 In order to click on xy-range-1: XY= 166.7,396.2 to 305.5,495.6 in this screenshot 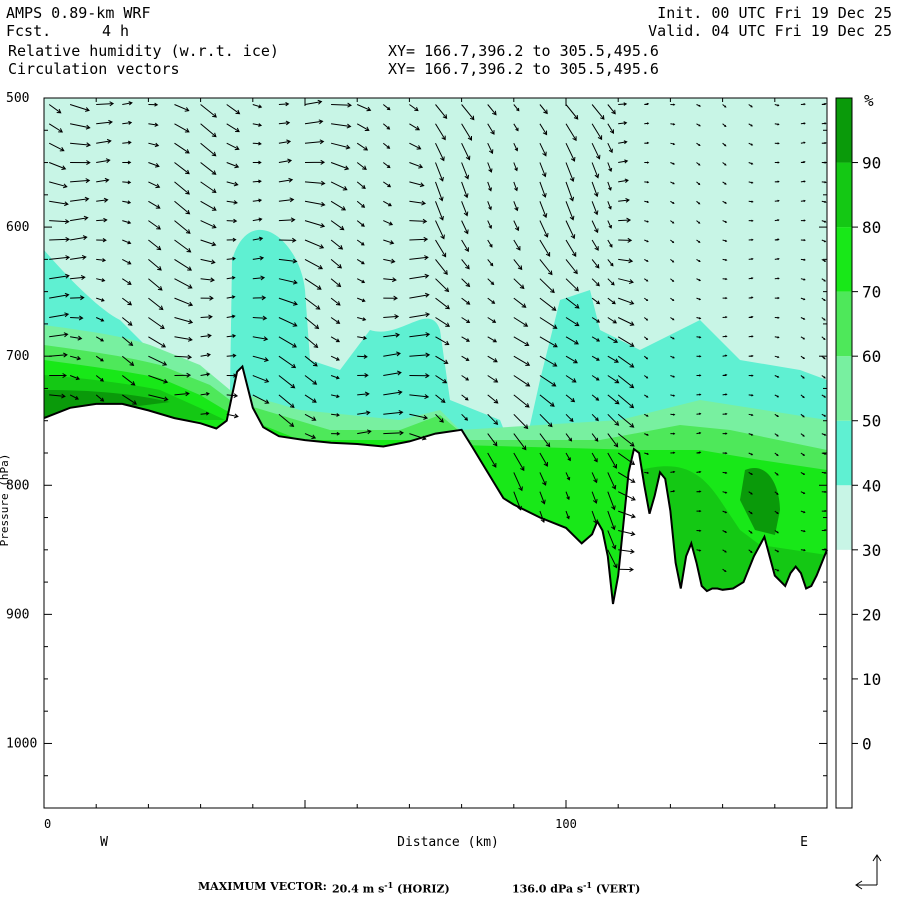, I will do `click(523, 51)`.